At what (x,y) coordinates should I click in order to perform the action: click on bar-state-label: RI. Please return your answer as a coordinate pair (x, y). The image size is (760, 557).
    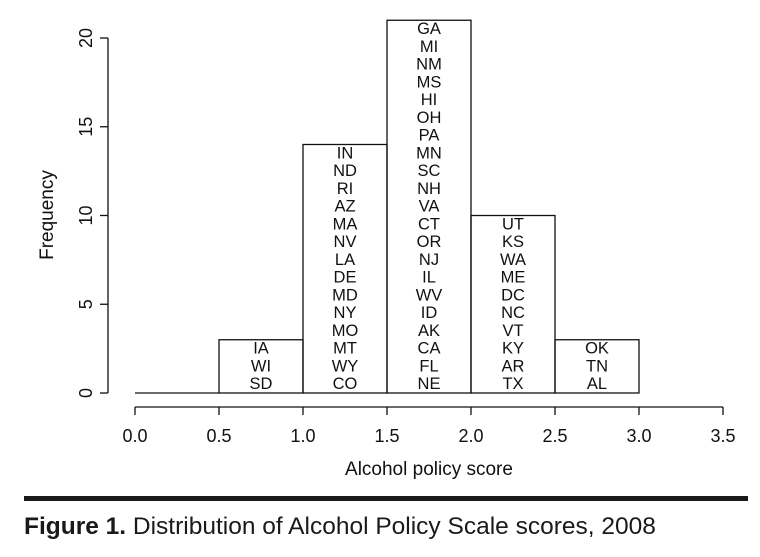
    Looking at the image, I should click on (345, 189).